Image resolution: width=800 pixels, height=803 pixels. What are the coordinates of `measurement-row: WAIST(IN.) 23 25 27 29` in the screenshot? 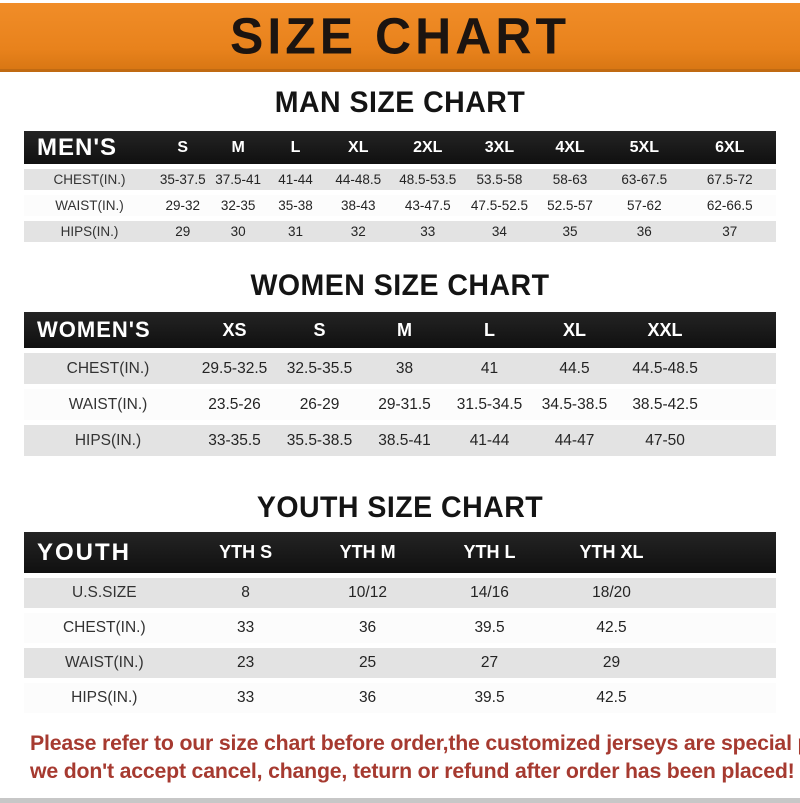 It's located at (400, 663).